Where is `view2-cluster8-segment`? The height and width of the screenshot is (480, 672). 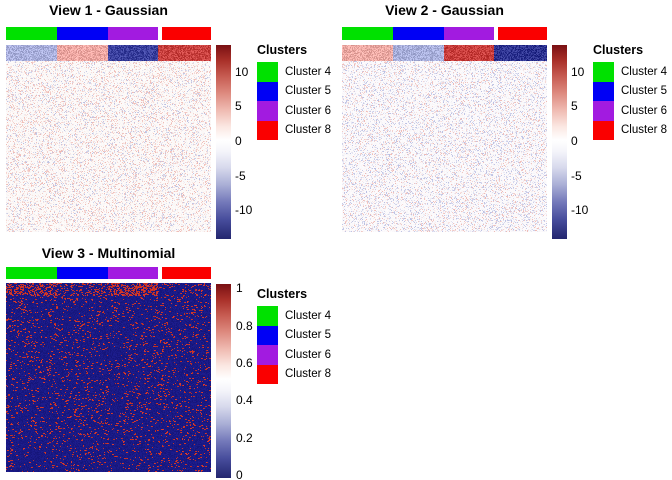
view2-cluster8-segment is located at coordinates (522, 33).